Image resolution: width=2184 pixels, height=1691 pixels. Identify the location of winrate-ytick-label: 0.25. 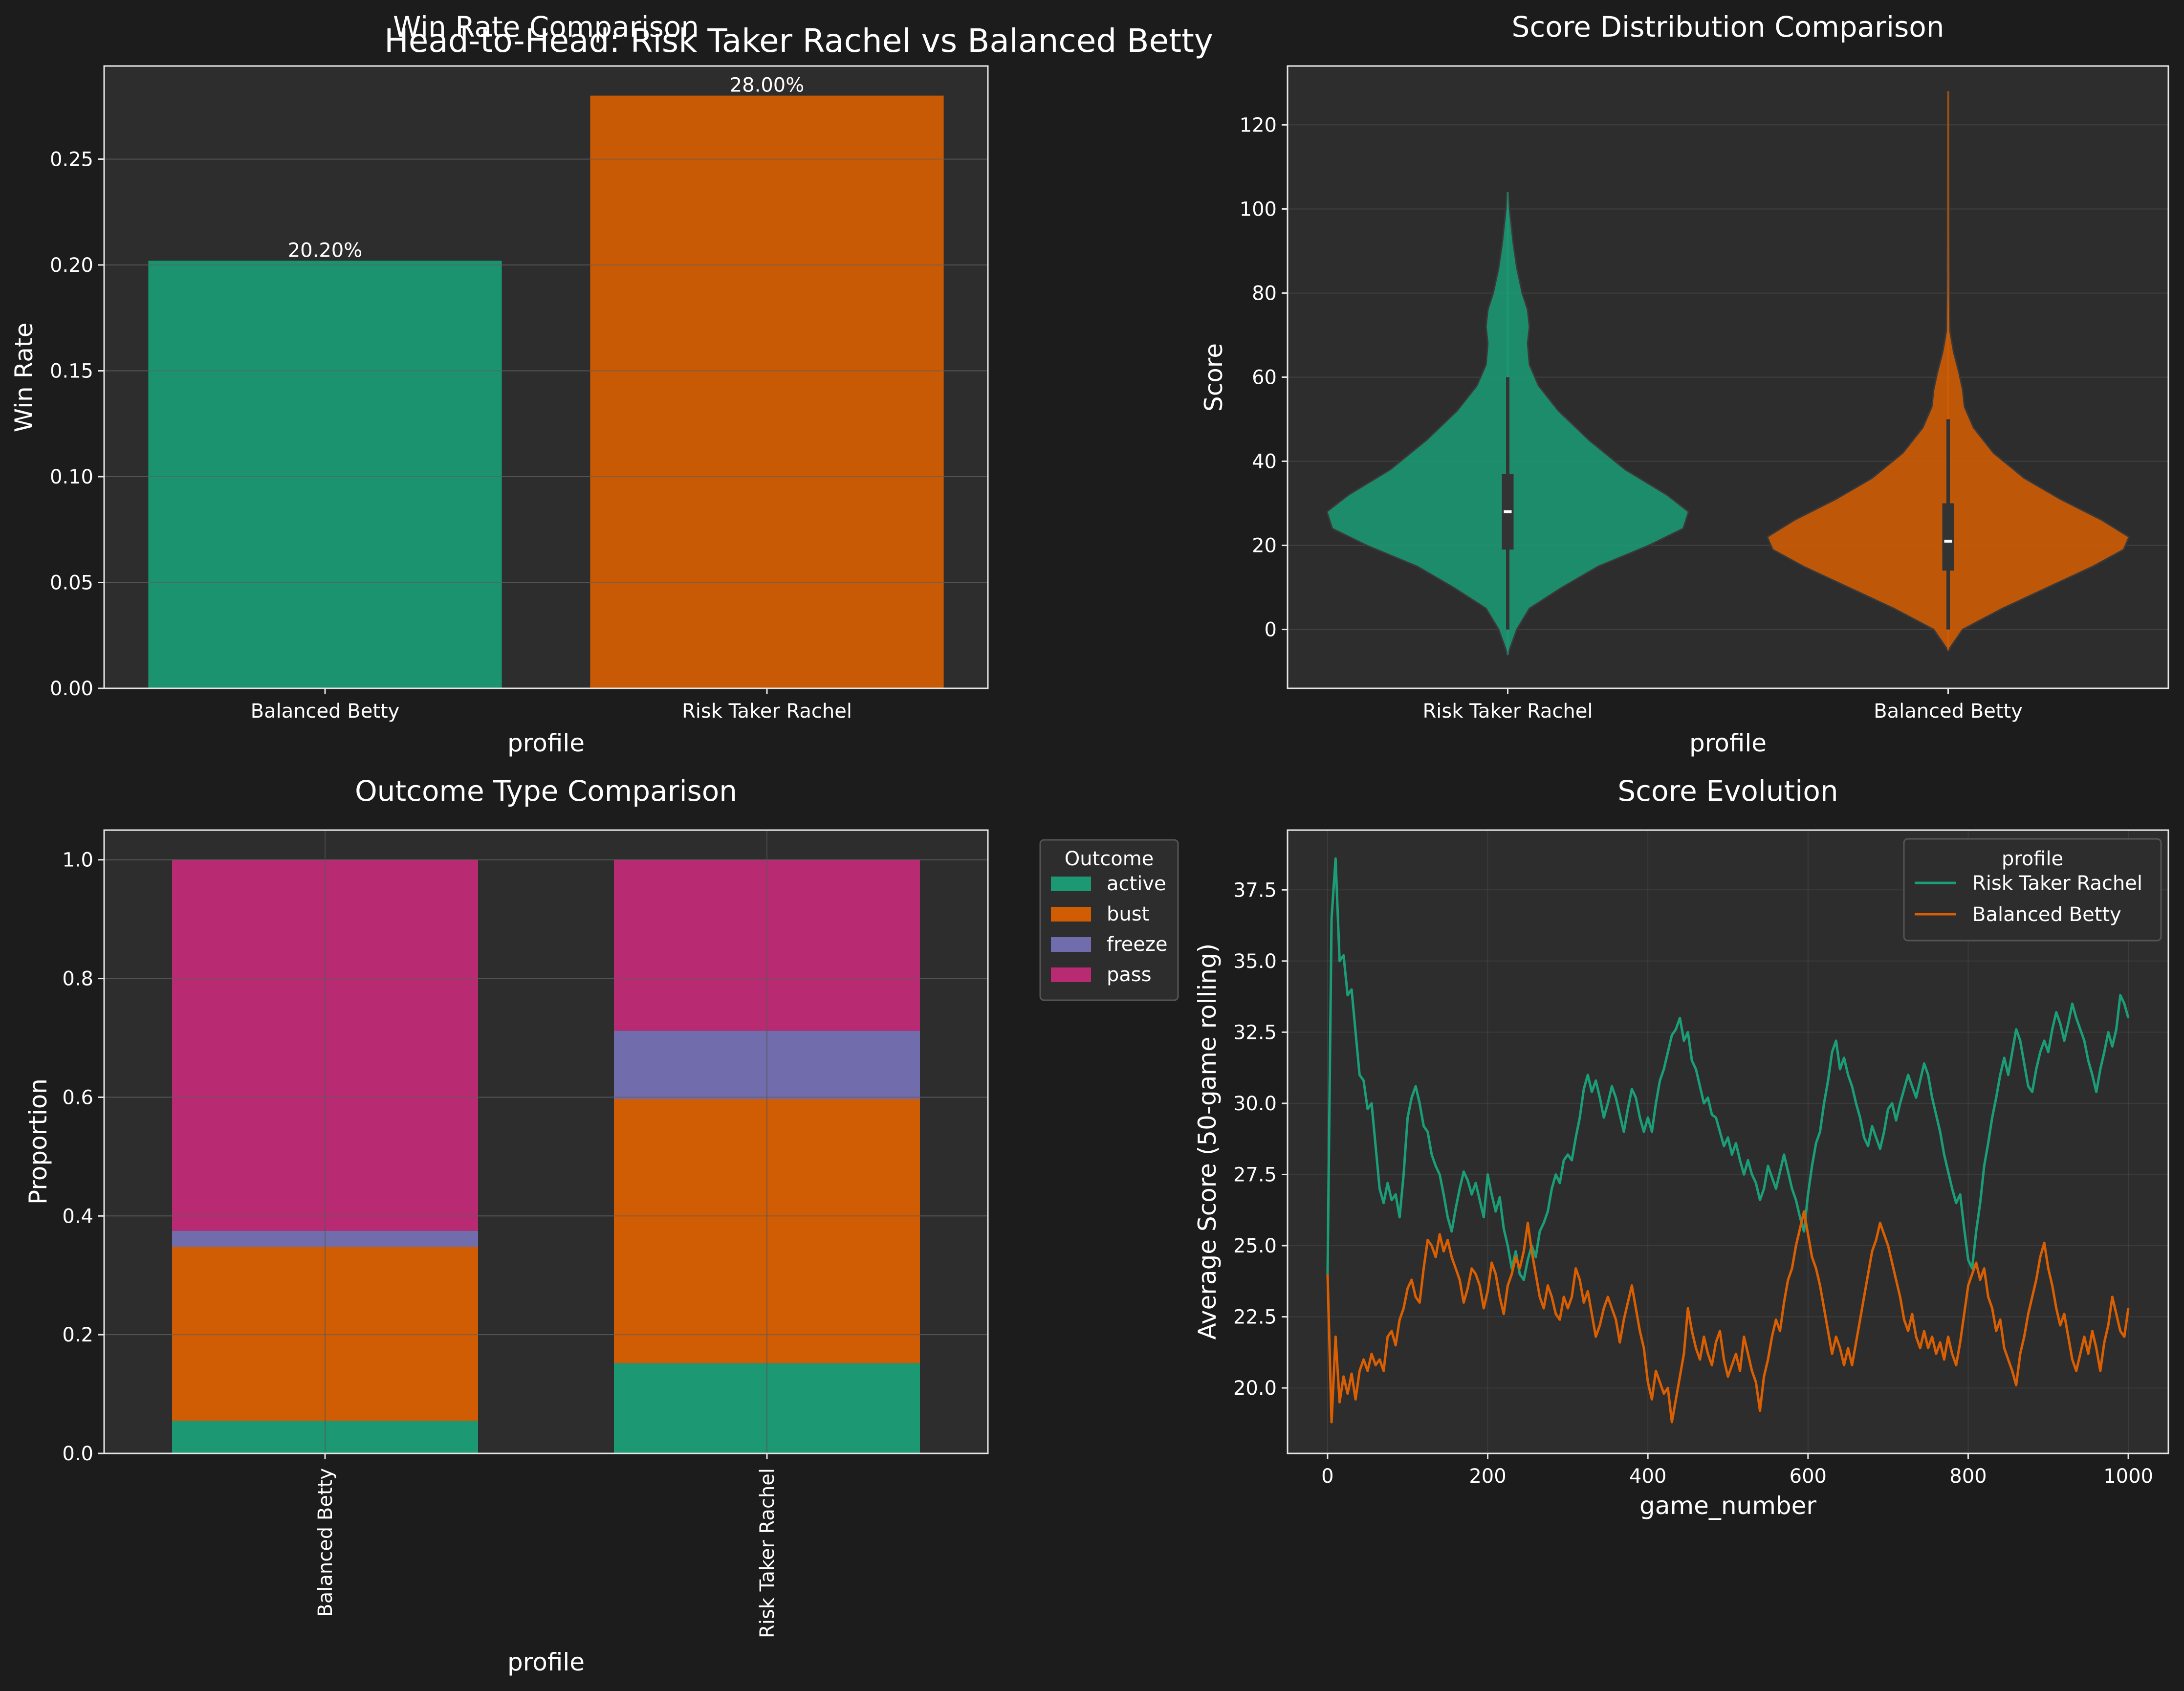
(71, 160).